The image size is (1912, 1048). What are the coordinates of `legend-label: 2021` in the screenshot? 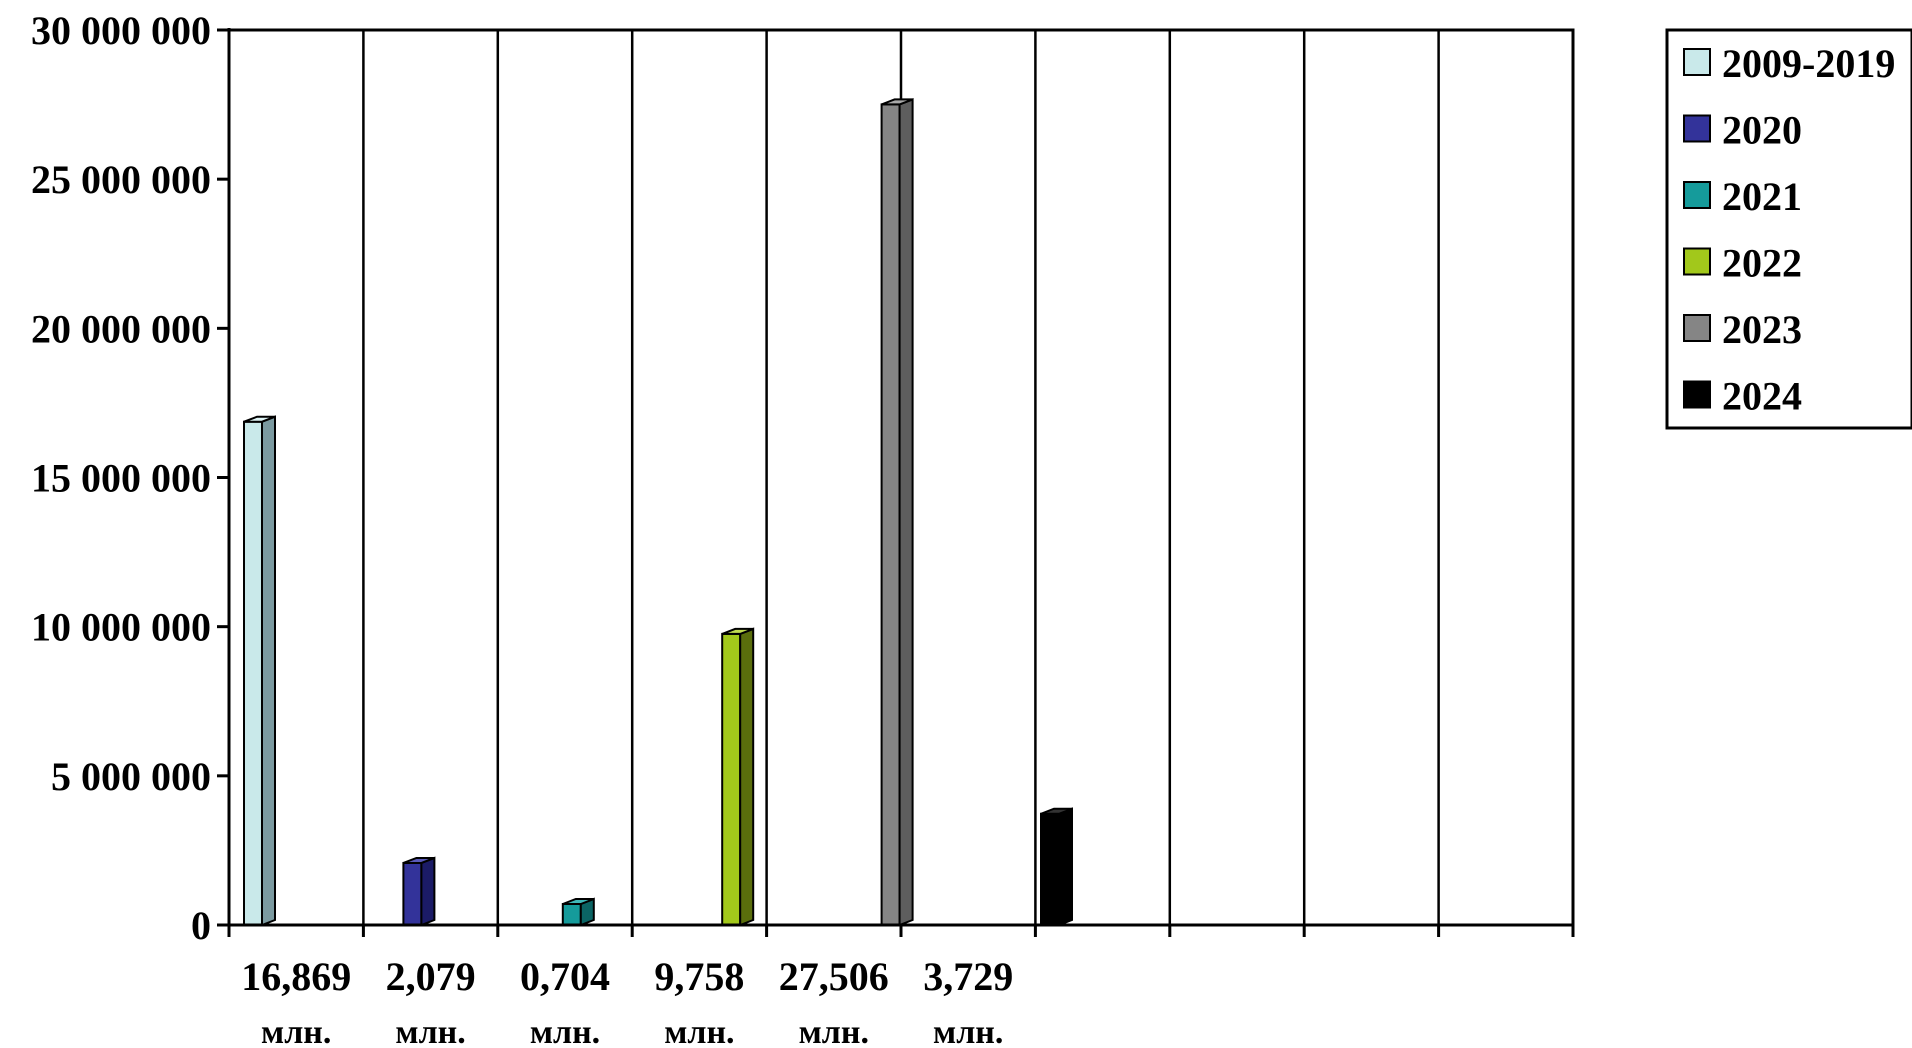 It's located at (1762, 196).